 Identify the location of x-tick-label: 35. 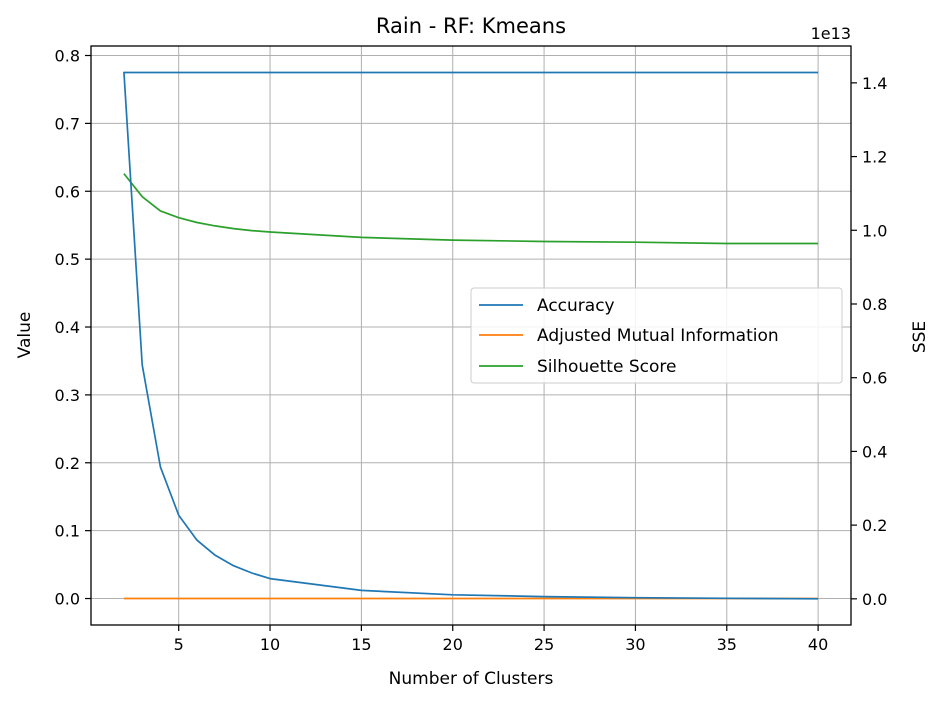
(727, 644).